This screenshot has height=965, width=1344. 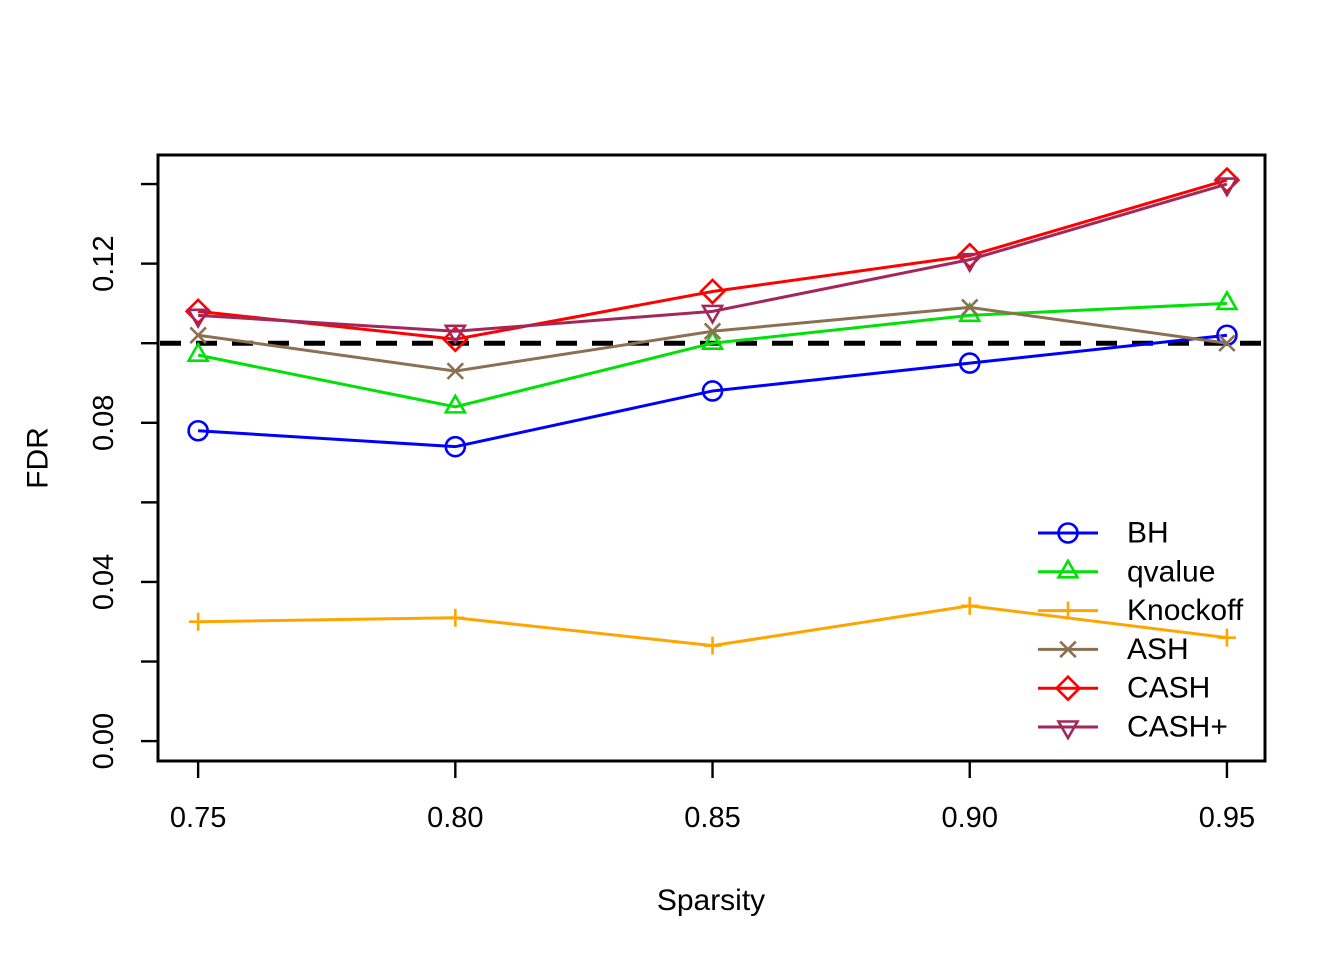 I want to click on y-axis: 0.00 0.04 0.08 0.12, so click(x=122, y=475).